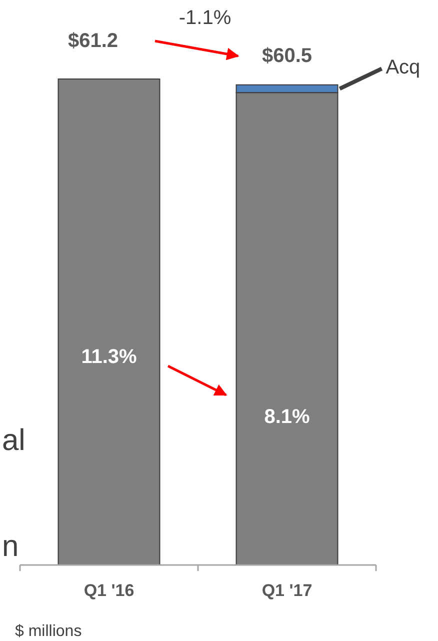  I want to click on text: $61.2, so click(93, 41).